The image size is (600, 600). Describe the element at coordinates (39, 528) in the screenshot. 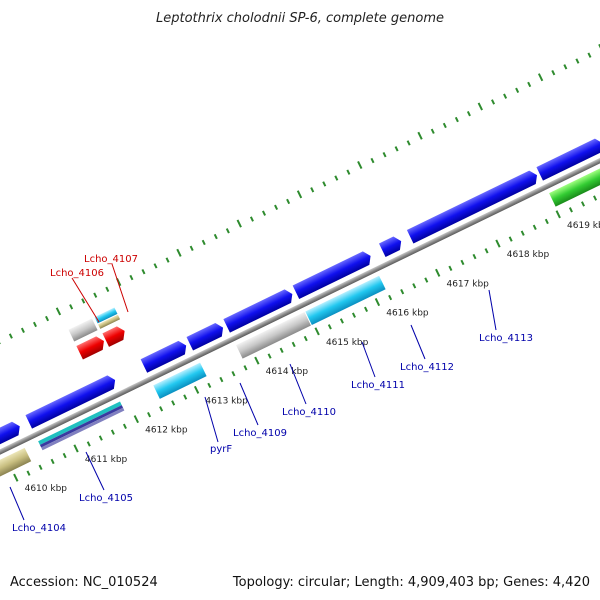

I see `gene-label-lcho-4104: Lcho_4104` at that location.